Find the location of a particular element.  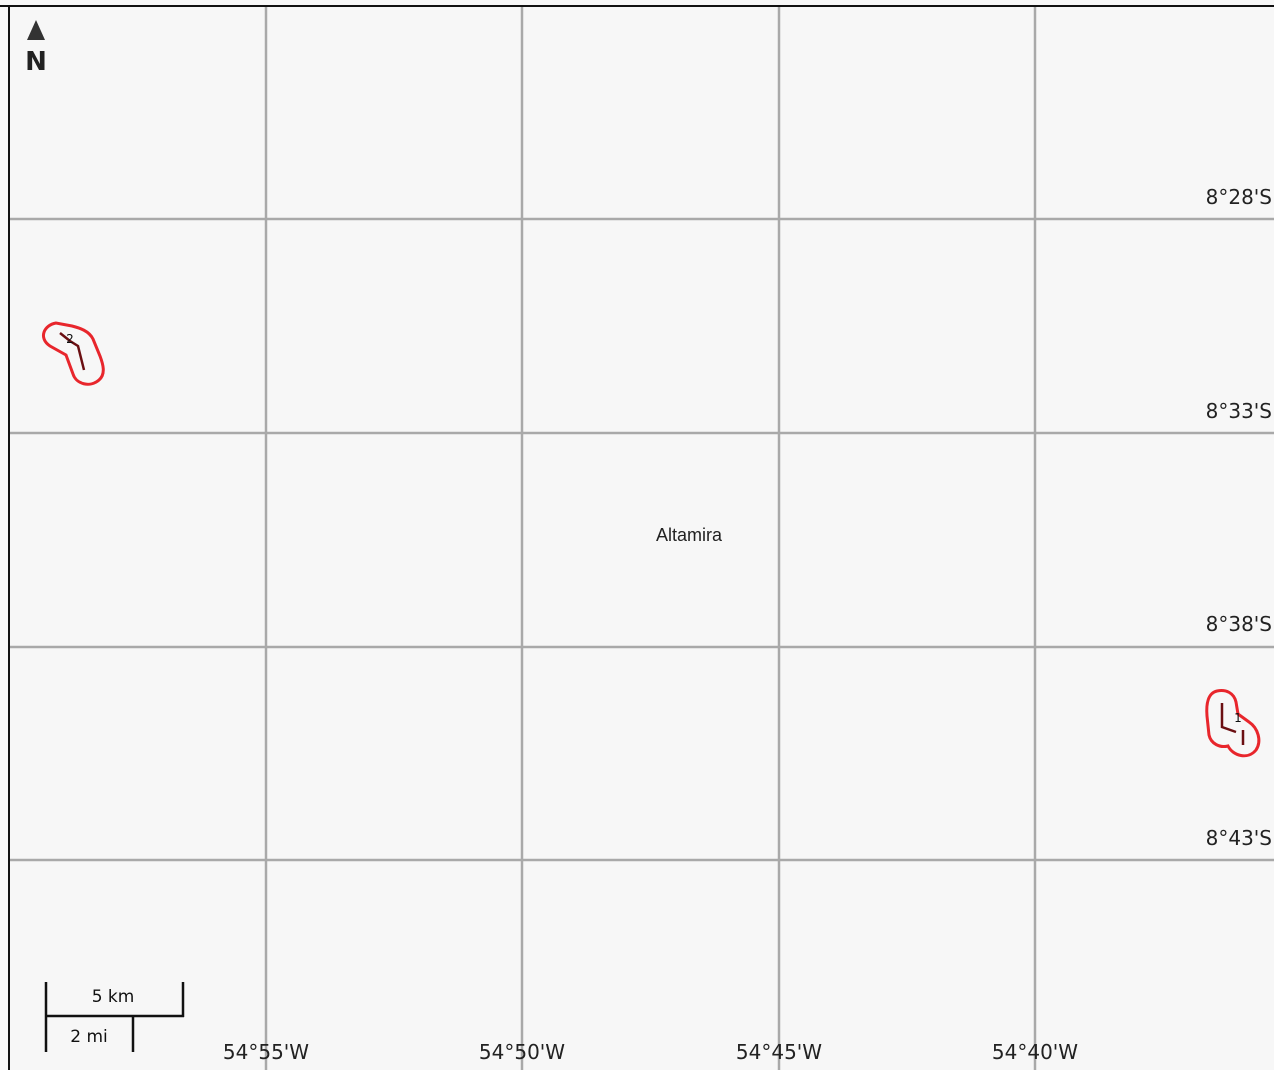

latitude-label: 8°28'S is located at coordinates (1239, 197).